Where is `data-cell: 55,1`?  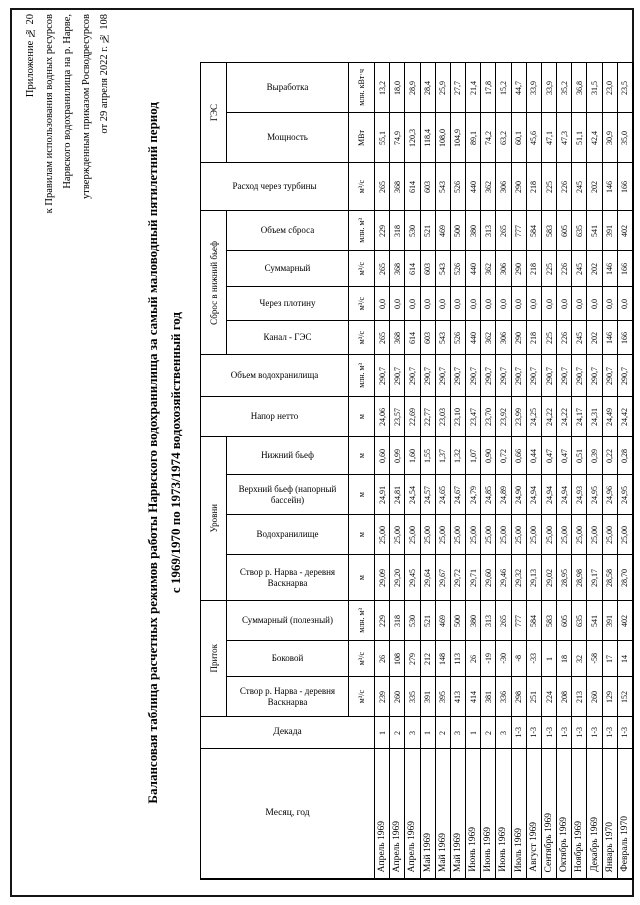
data-cell: 55,1 is located at coordinates (383, 138).